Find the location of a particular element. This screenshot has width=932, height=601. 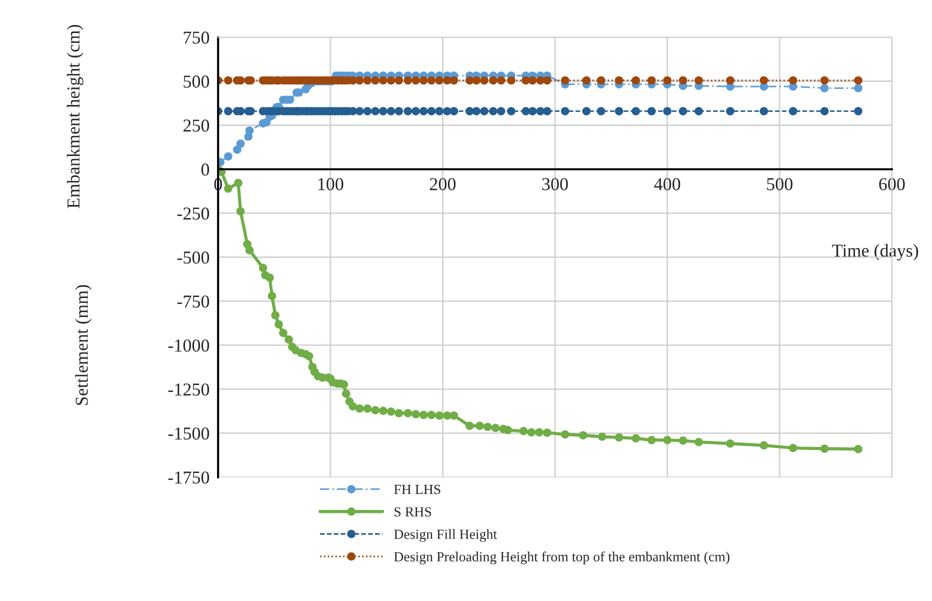

y-tick-label: -1000 is located at coordinates (189, 345).